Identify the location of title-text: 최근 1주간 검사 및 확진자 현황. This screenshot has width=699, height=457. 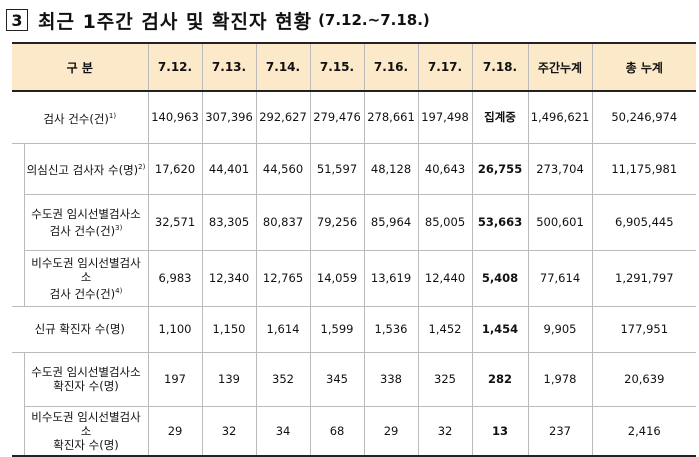
(175, 21).